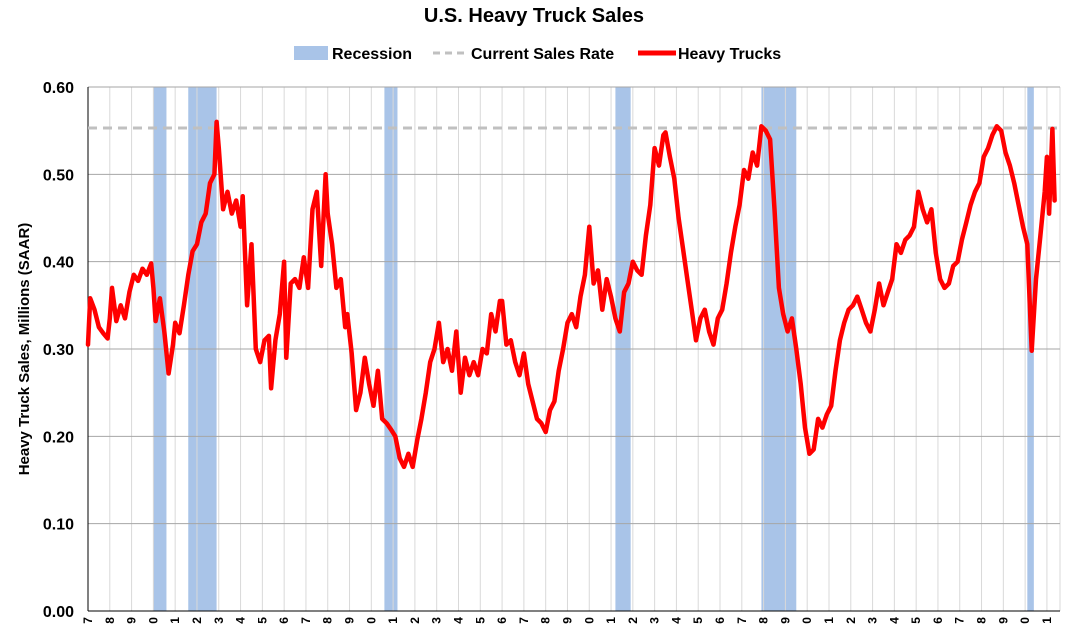  Describe the element at coordinates (729, 54) in the screenshot. I see `legend-label-heavy-trucks: Heavy Trucks` at that location.